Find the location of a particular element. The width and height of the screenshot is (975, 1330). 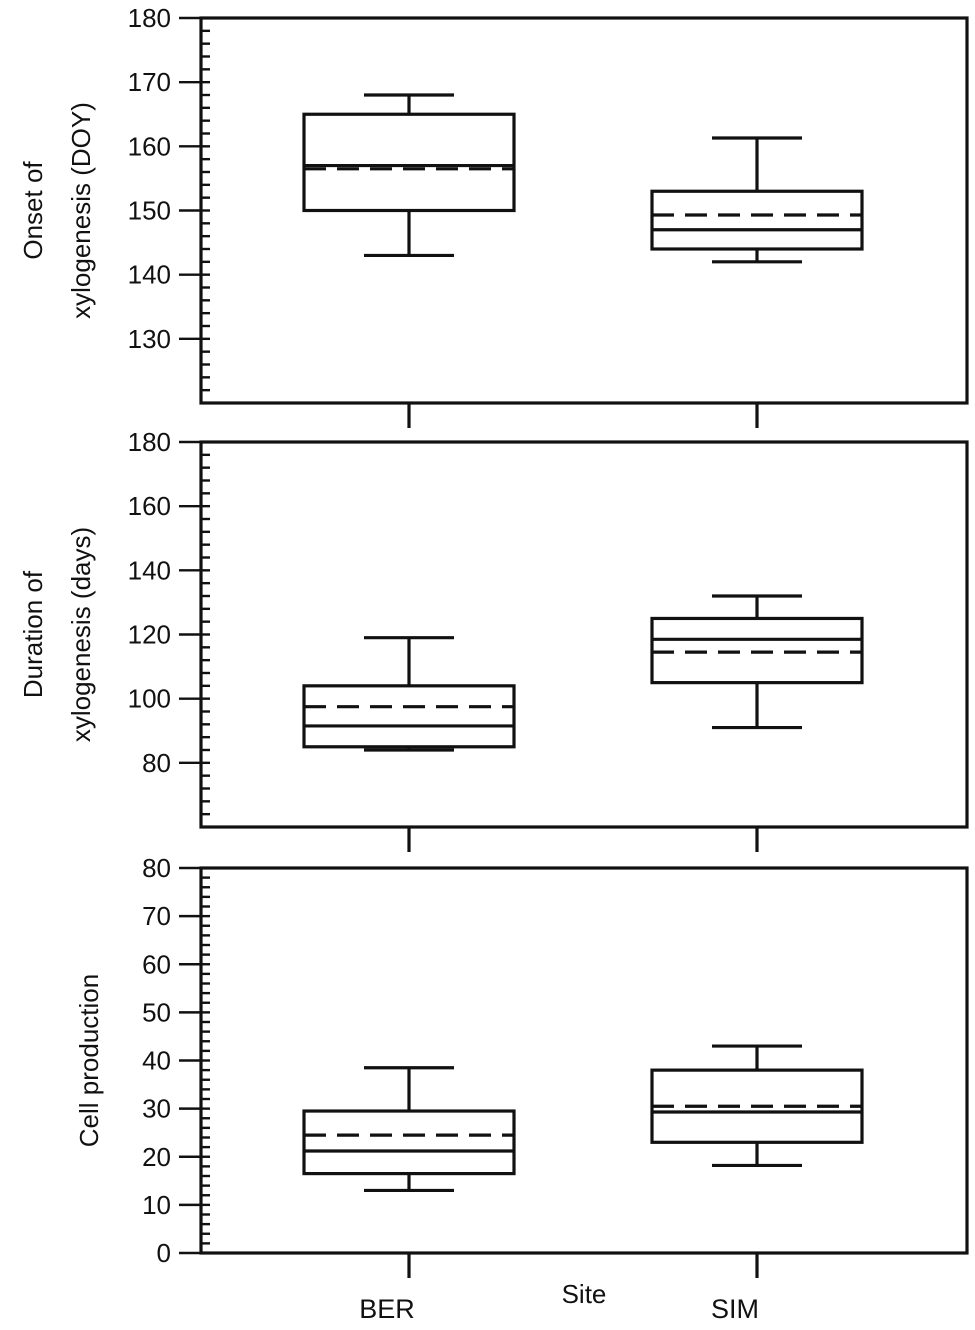

y-tick-label: 10 is located at coordinates (156, 1205).